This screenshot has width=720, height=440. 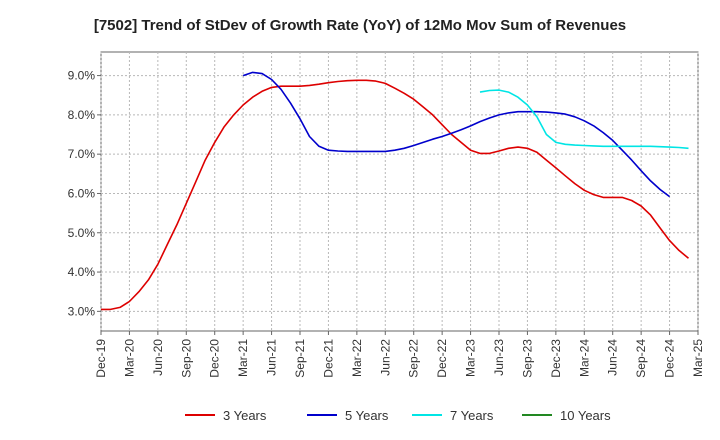 I want to click on x-tick-label: Sep-24, so click(x=641, y=358).